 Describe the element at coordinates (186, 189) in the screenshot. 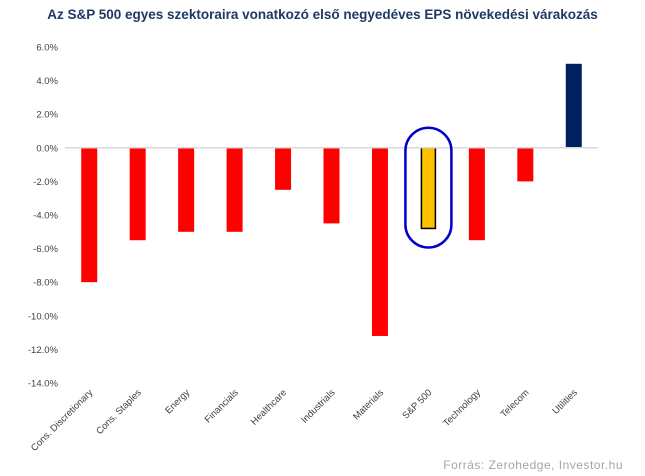

I see `bar-energy` at that location.